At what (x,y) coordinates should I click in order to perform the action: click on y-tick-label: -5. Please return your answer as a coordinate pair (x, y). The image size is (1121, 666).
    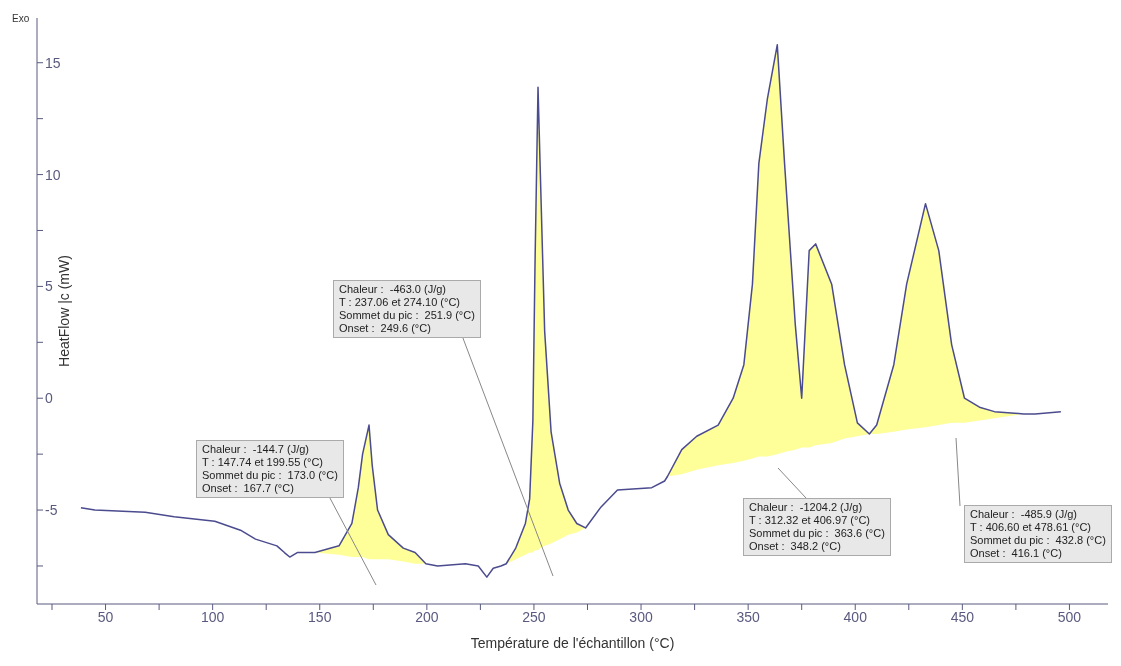
    Looking at the image, I should click on (51, 510).